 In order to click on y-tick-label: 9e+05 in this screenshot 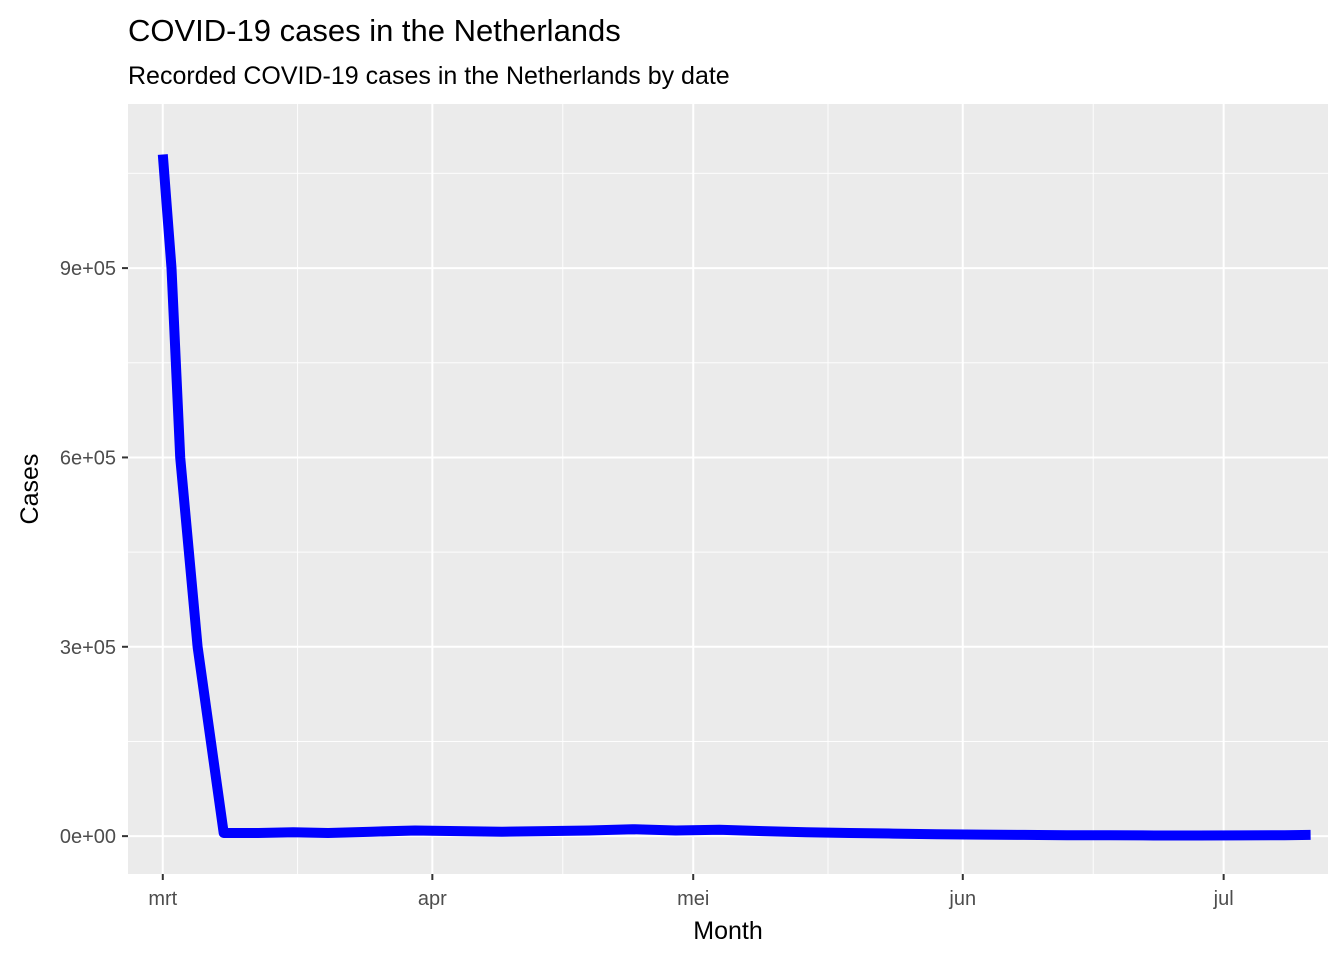, I will do `click(88, 269)`.